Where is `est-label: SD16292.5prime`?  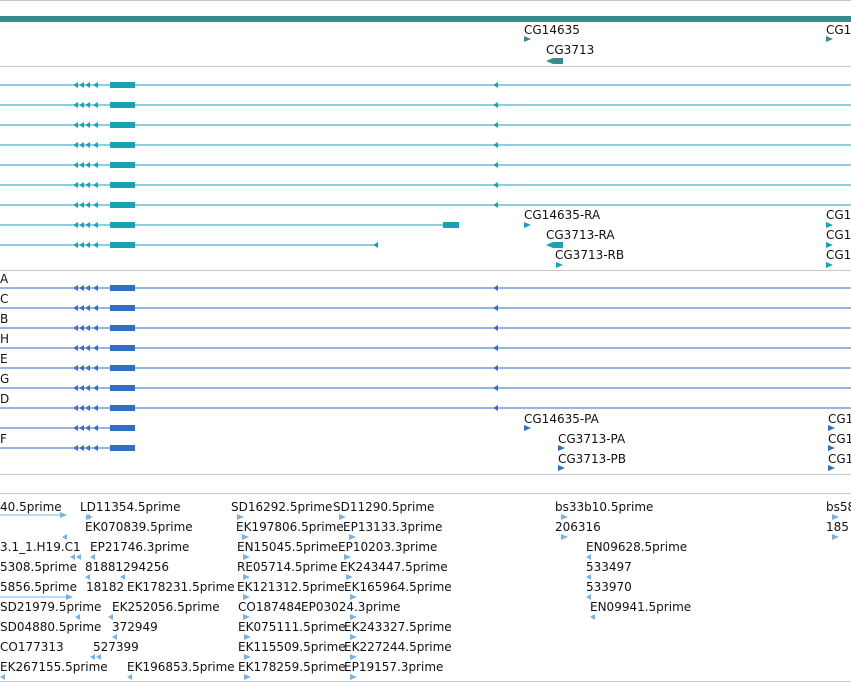
est-label: SD16292.5prime is located at coordinates (282, 507).